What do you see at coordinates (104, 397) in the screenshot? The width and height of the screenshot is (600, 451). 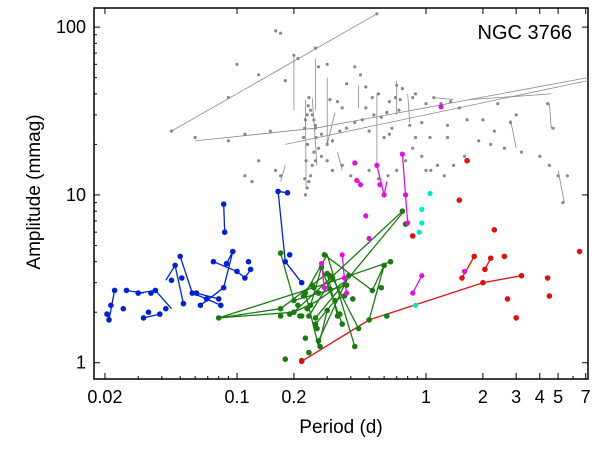 I see `x-tick-label: 0.02` at bounding box center [104, 397].